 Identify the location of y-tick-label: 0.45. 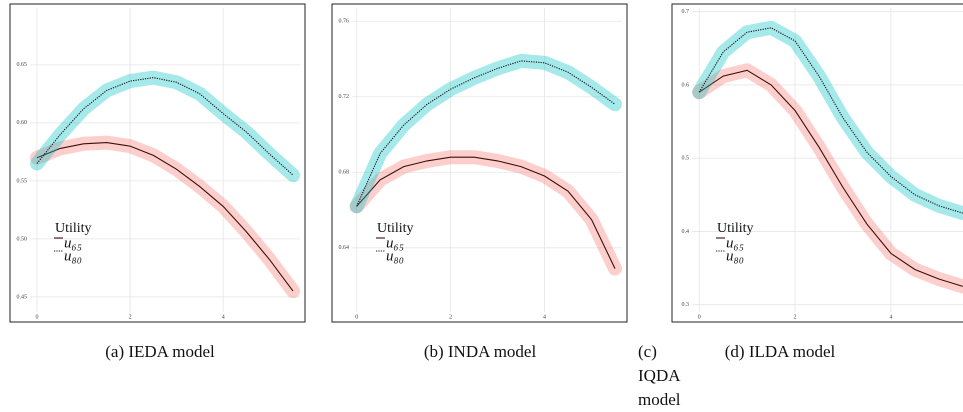
(22, 297).